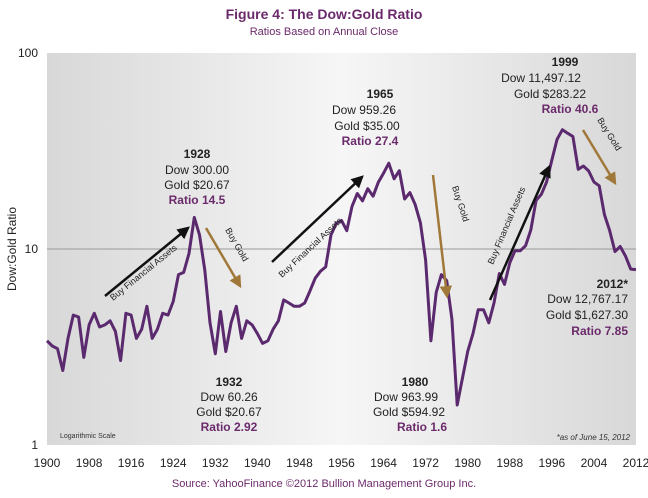 Image resolution: width=648 pixels, height=498 pixels. Describe the element at coordinates (28, 53) in the screenshot. I see `y-tick-label: 100` at that location.